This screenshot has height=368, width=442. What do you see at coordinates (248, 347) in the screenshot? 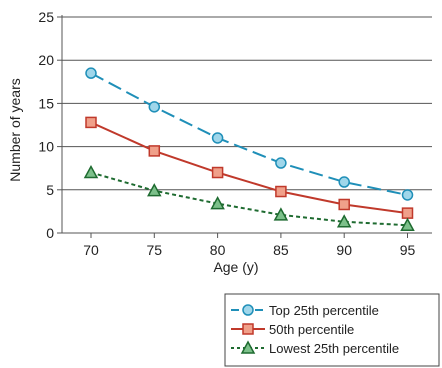
I see `legend-marker-triangle` at bounding box center [248, 347].